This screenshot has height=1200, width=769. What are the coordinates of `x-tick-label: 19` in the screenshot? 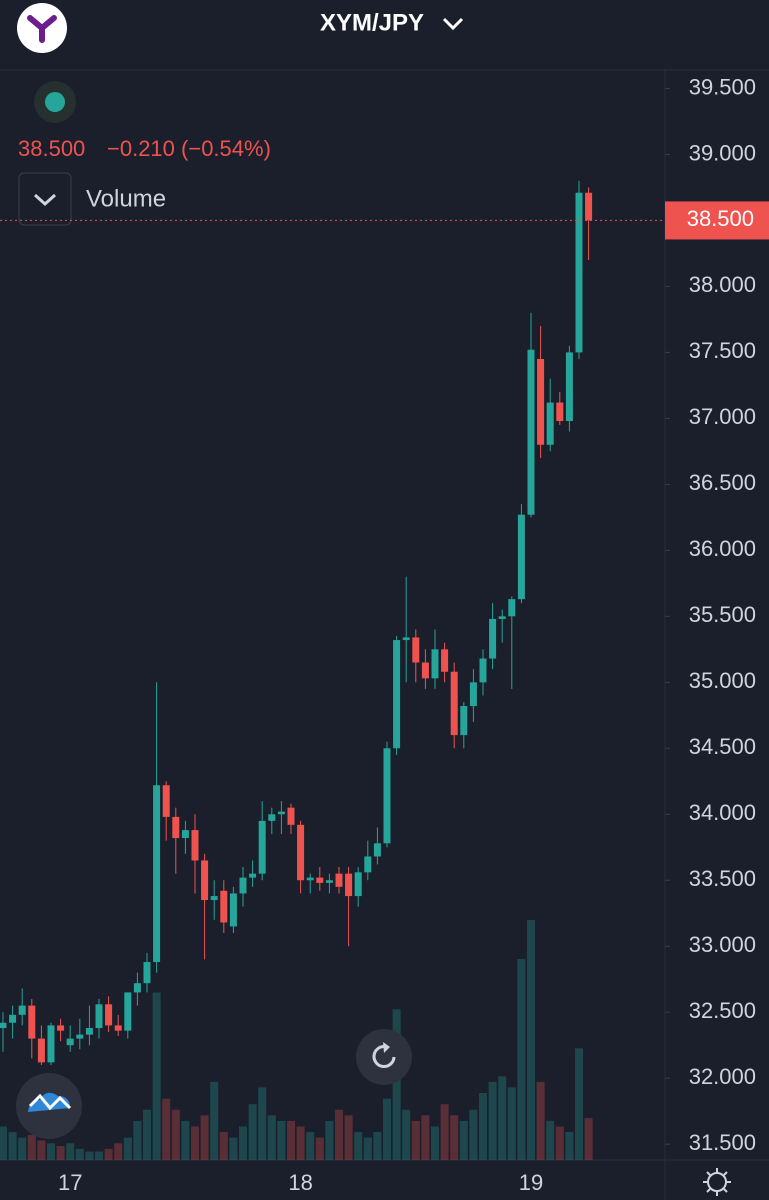 It's located at (531, 1182).